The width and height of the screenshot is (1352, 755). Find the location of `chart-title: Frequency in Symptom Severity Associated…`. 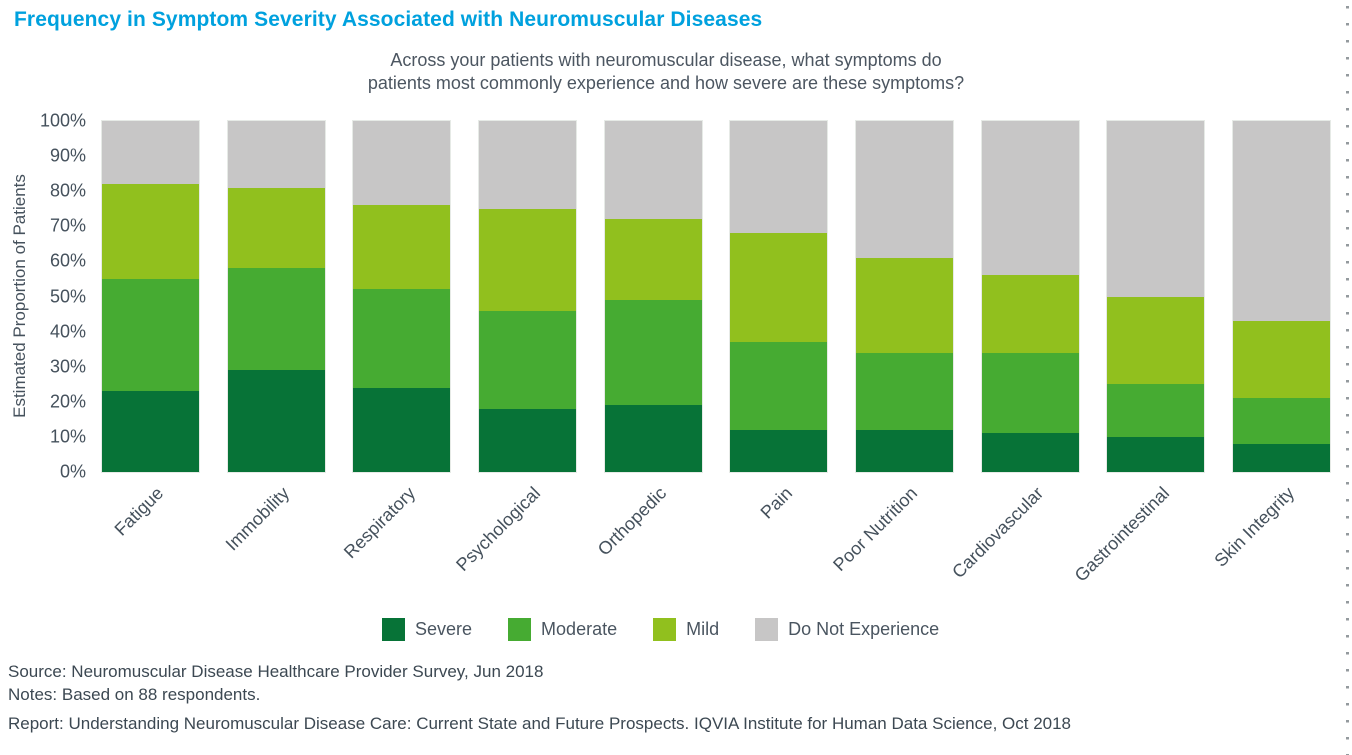

chart-title: Frequency in Symptom Severity Associated… is located at coordinates (388, 19).